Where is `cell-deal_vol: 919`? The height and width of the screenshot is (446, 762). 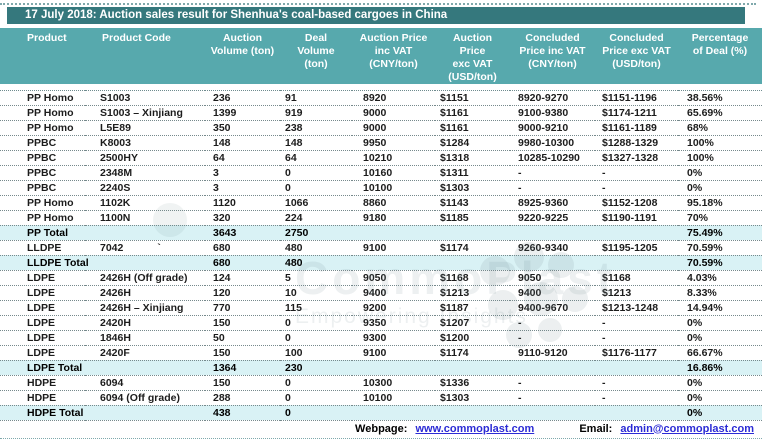
cell-deal_vol: 919 is located at coordinates (316, 113).